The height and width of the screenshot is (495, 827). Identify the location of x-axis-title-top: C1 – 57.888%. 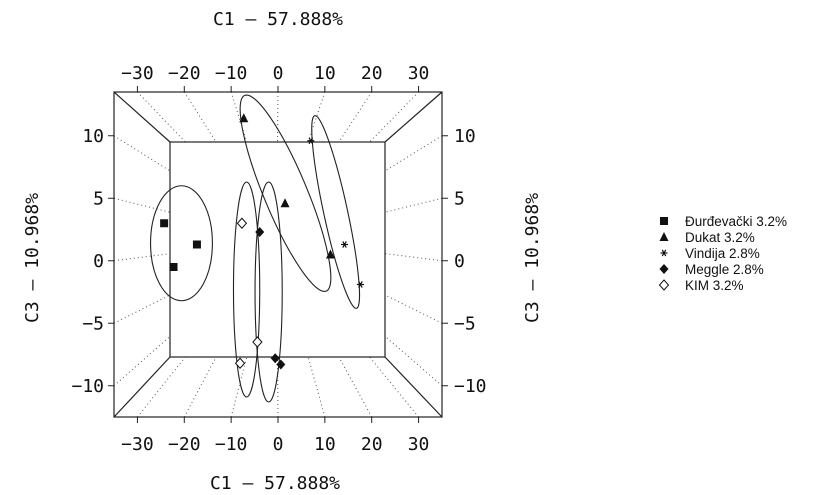
(278, 19).